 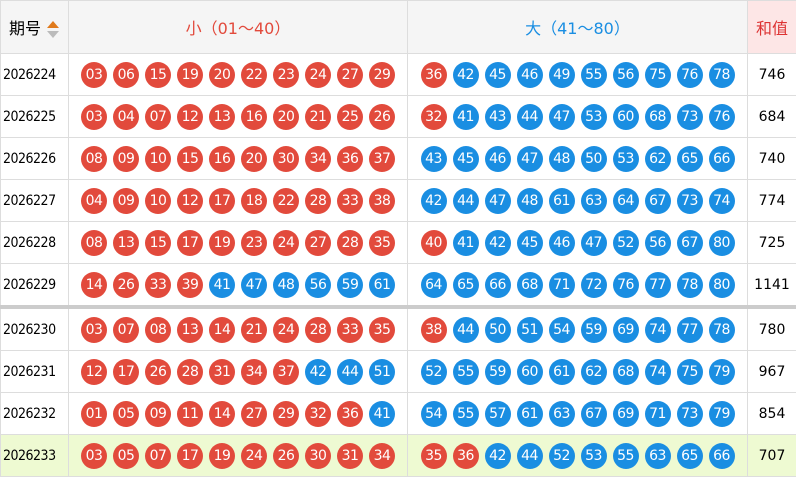 I want to click on big-balls: 32 41 43 44 47 53 60 68 73 76, so click(x=577, y=116).